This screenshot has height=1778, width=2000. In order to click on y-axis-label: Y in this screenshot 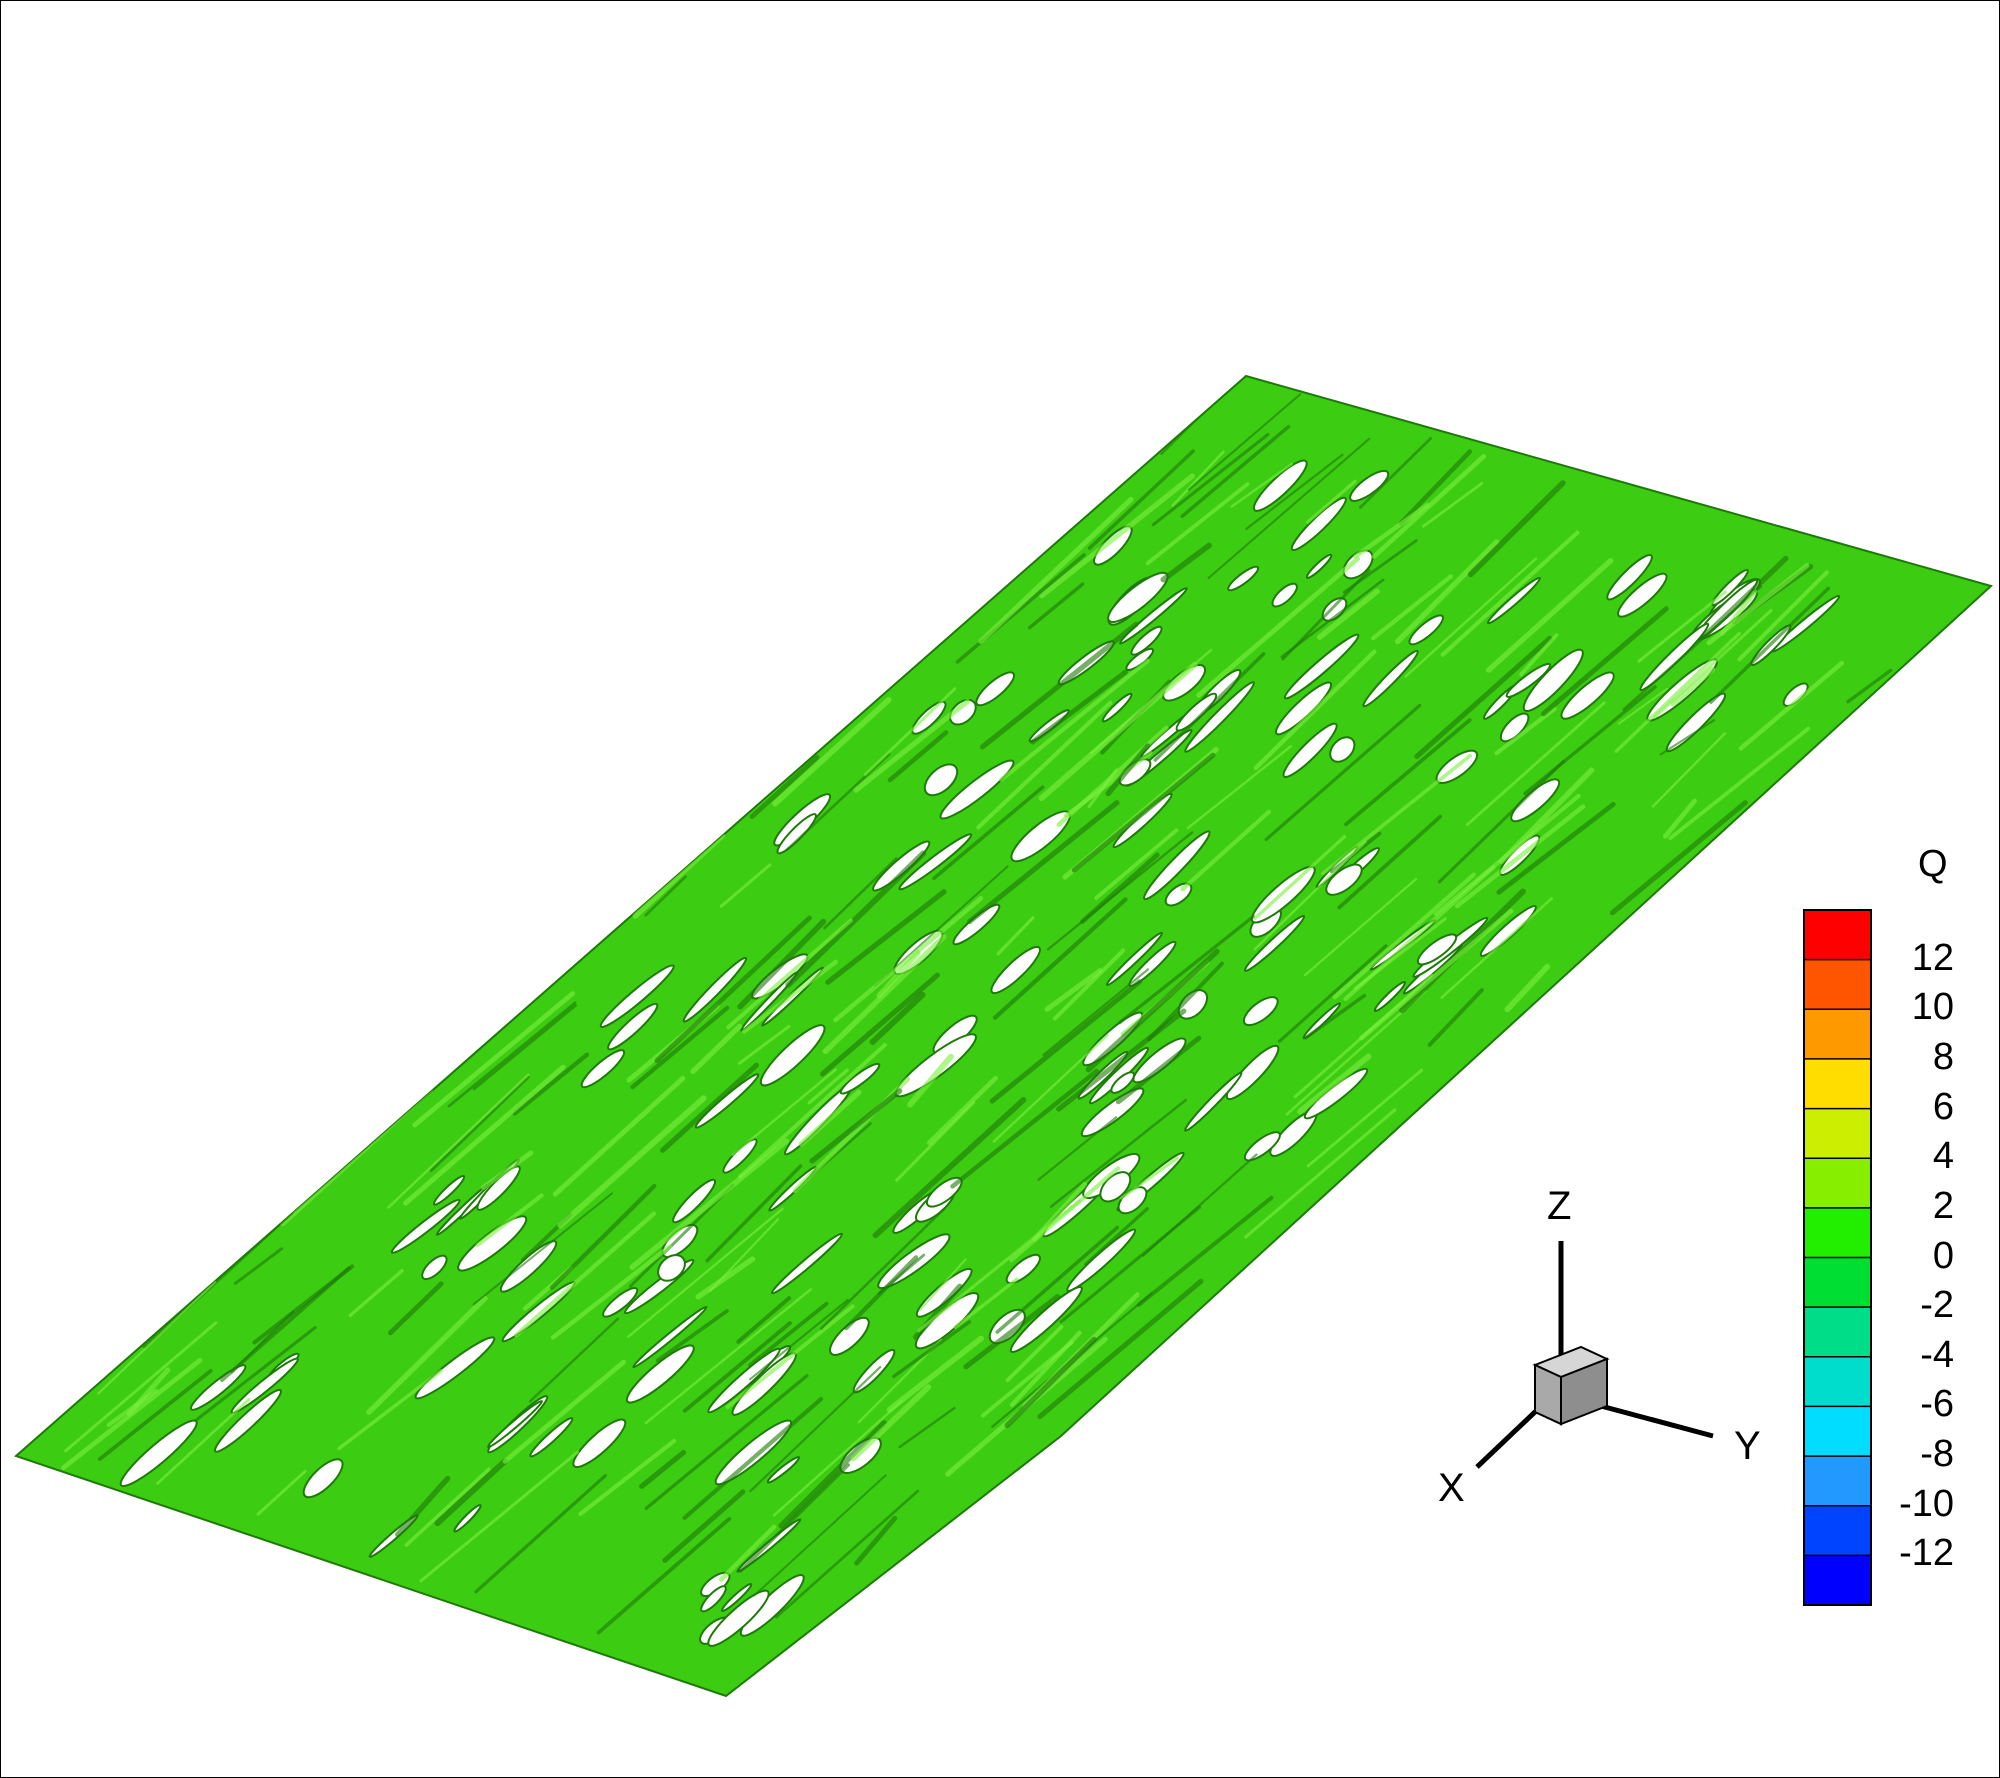, I will do `click(1747, 1446)`.